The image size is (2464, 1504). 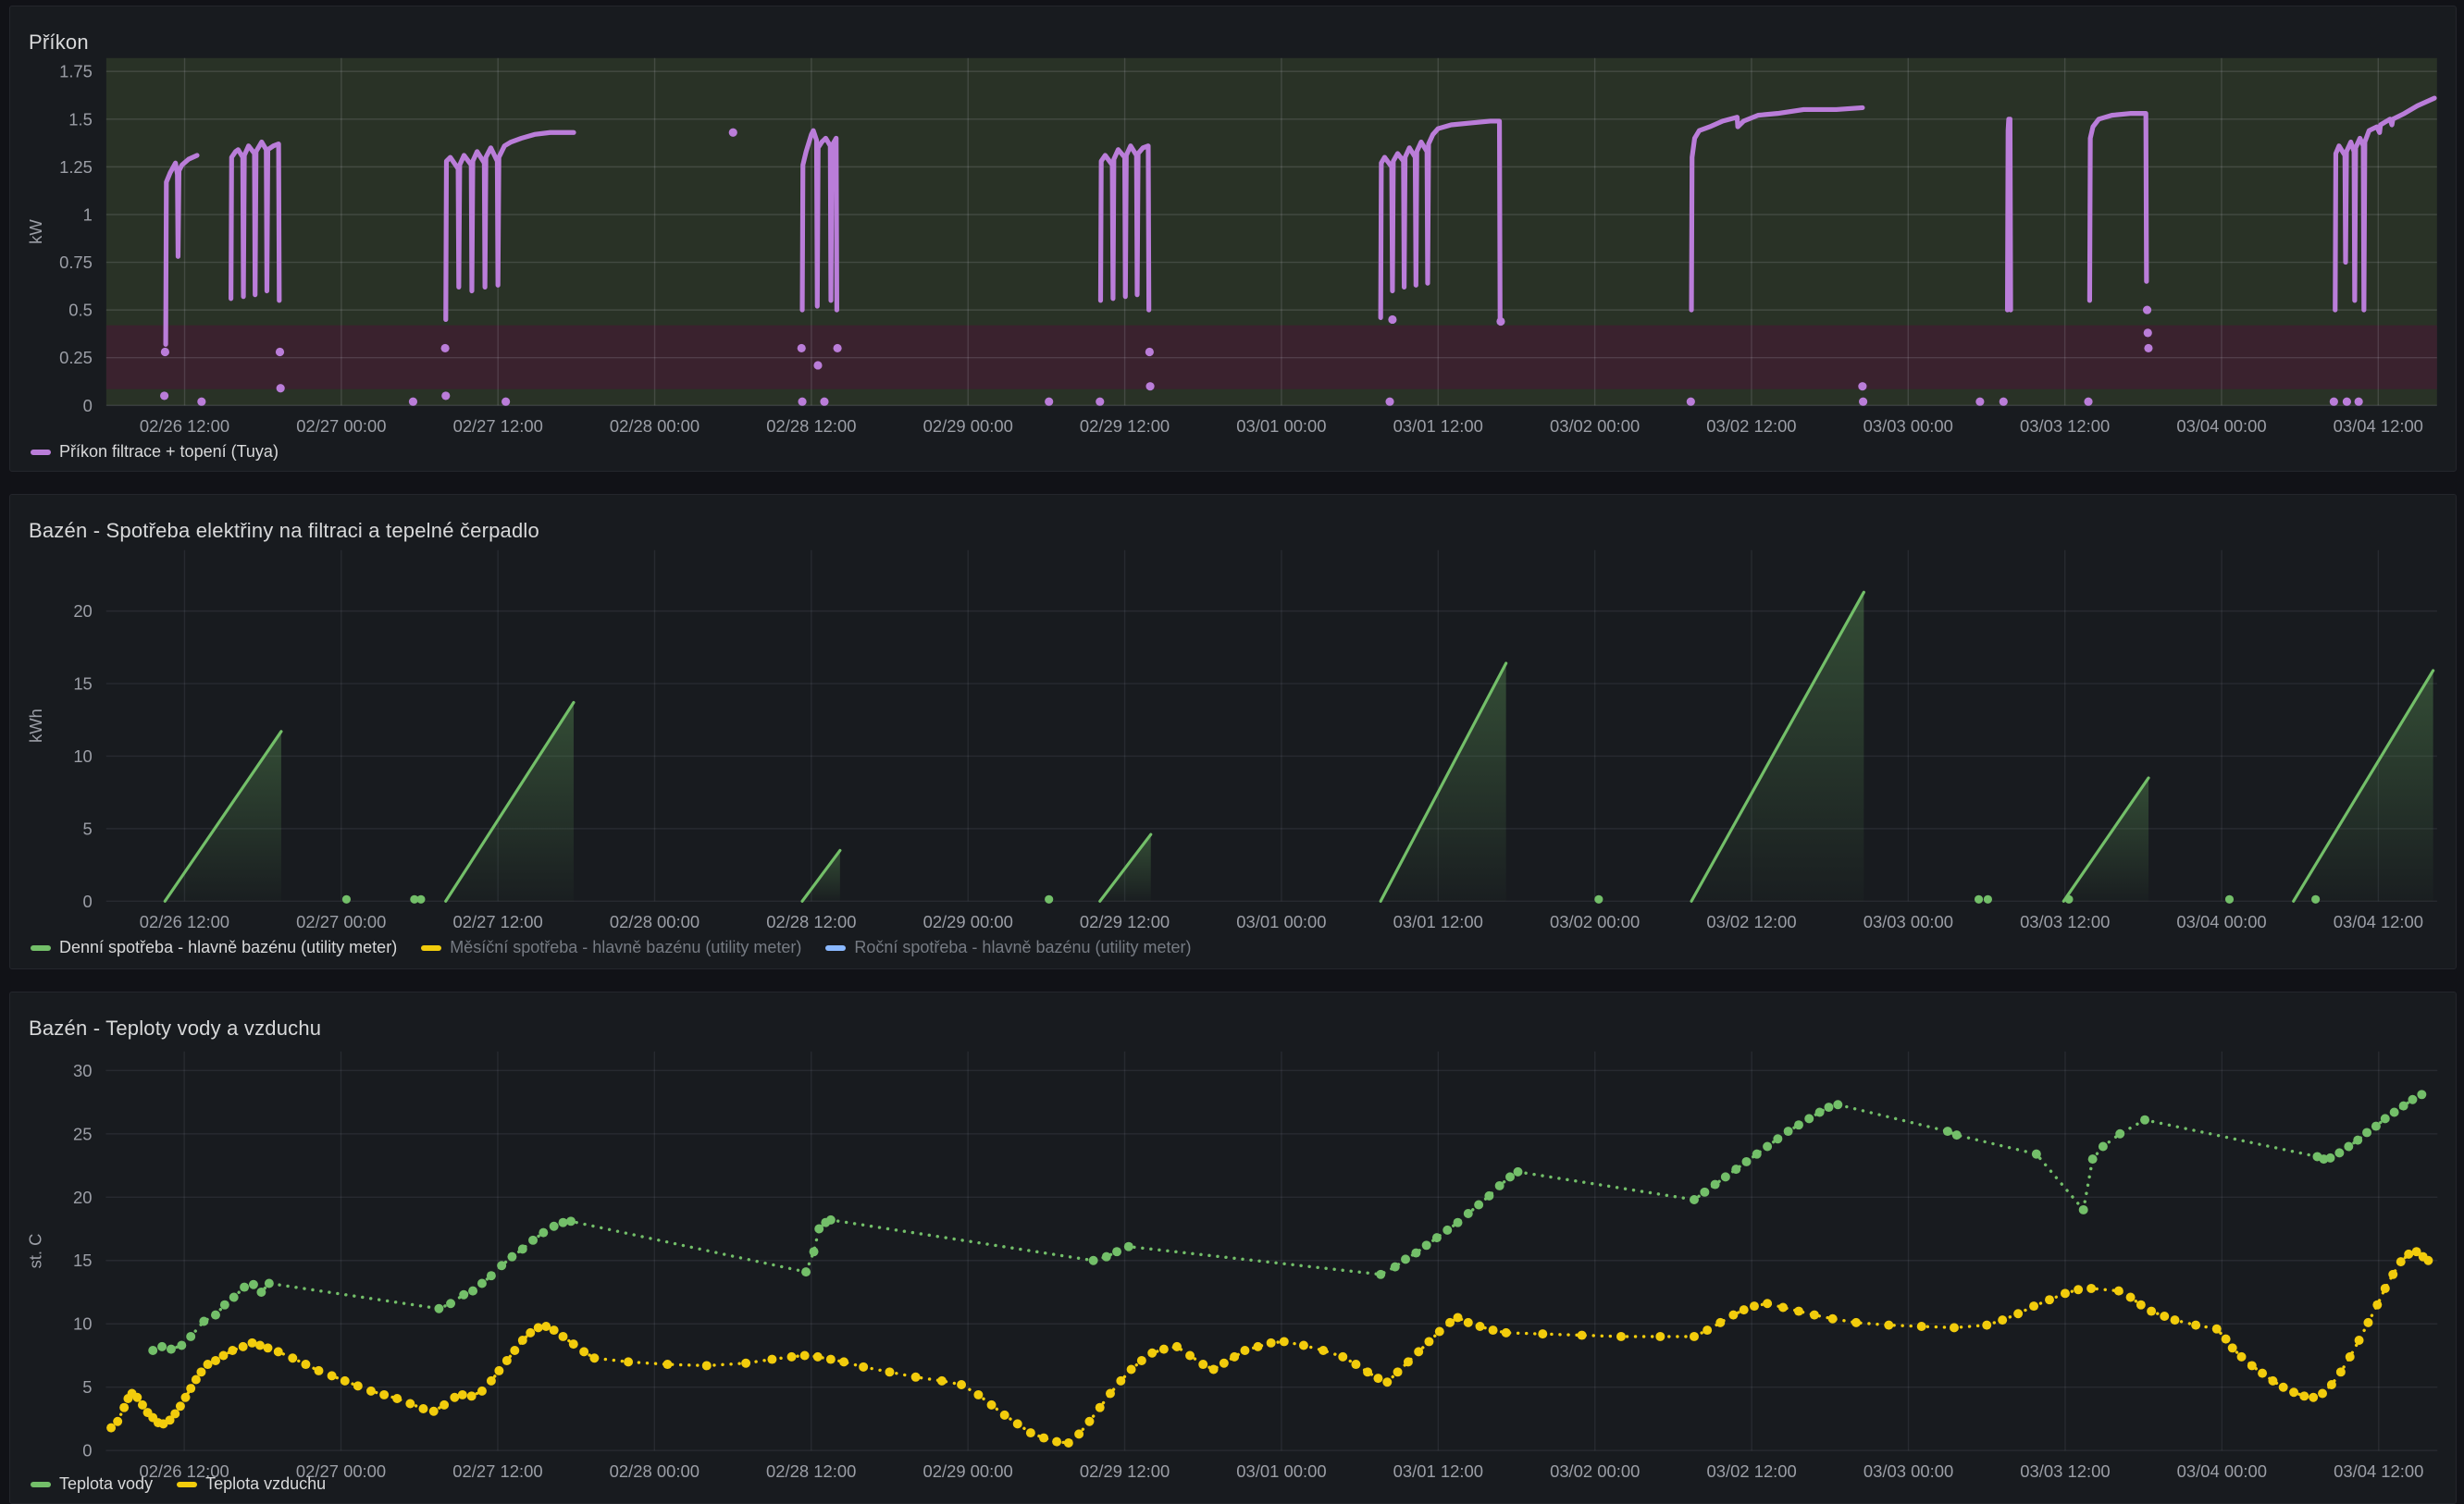 What do you see at coordinates (82, 1070) in the screenshot?
I see `svg-text: 30` at bounding box center [82, 1070].